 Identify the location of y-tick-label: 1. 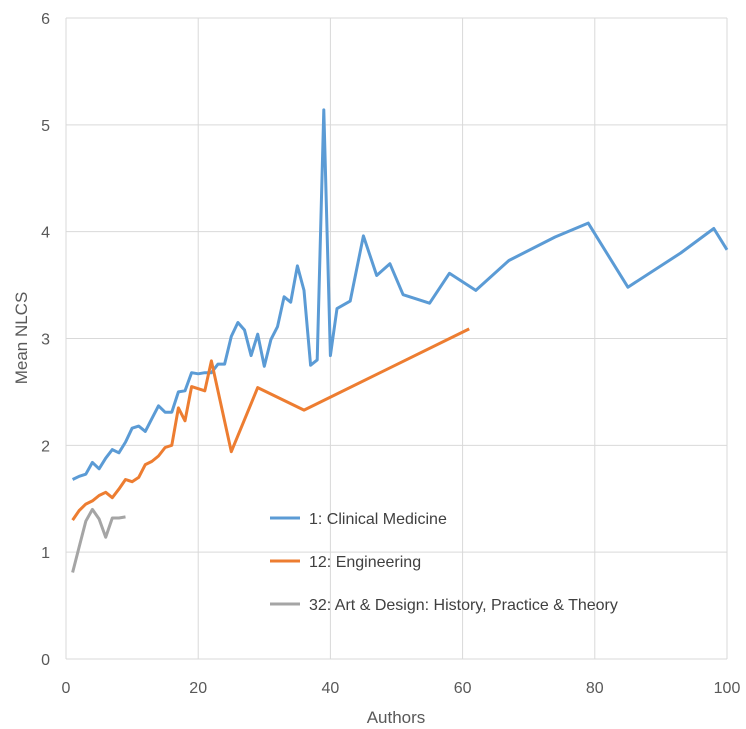
(45, 553).